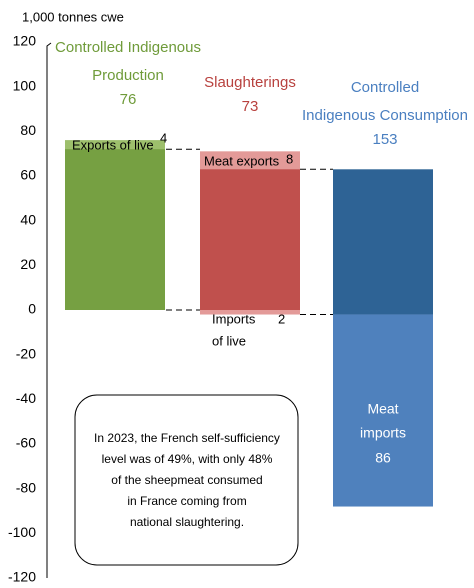 The height and width of the screenshot is (588, 474). Describe the element at coordinates (242, 160) in the screenshot. I see `flow-label: Meat exports` at that location.